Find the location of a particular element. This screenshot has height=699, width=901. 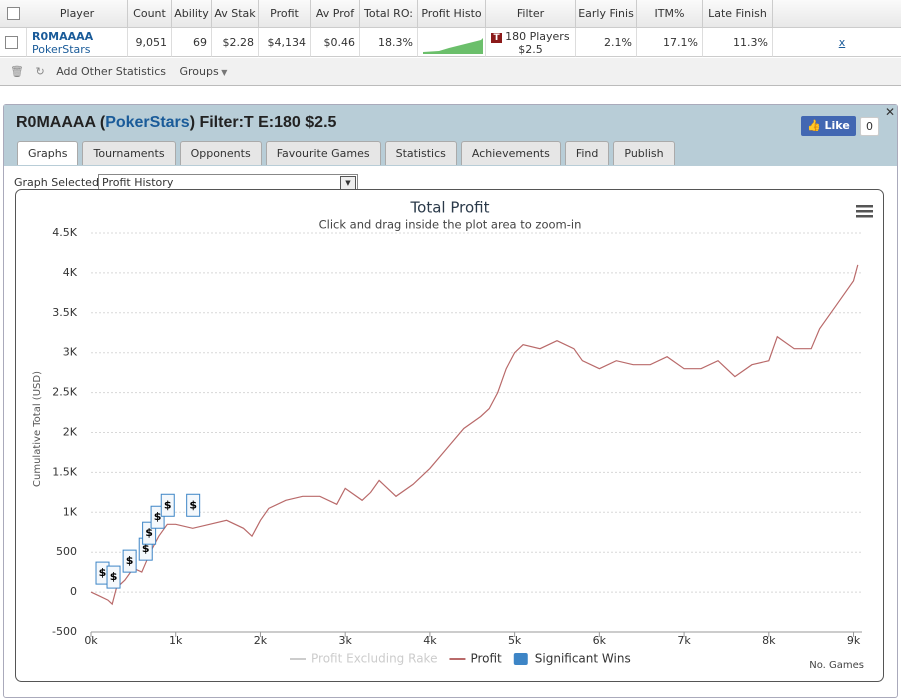

player-name: R0MAAAA is located at coordinates (63, 36).